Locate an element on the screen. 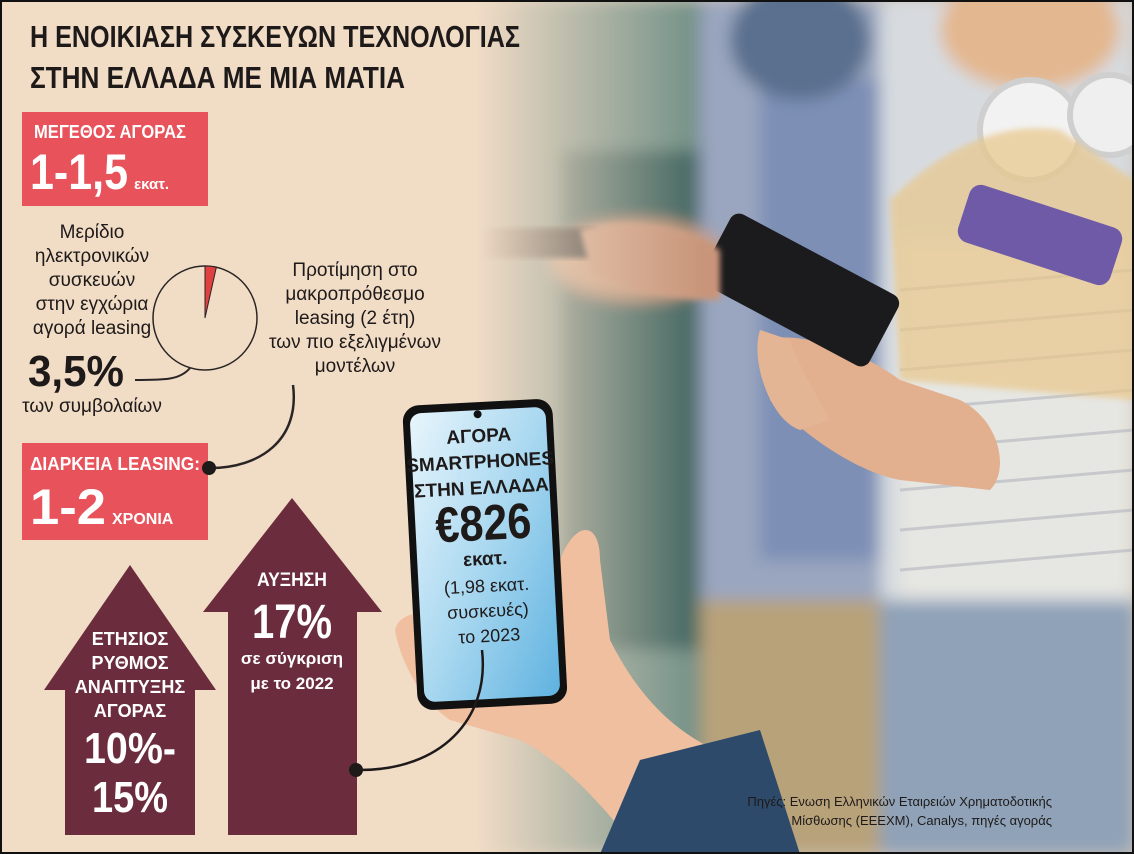 This screenshot has width=1134, height=854. increase-note: σε σύγκριση is located at coordinates (292, 658).